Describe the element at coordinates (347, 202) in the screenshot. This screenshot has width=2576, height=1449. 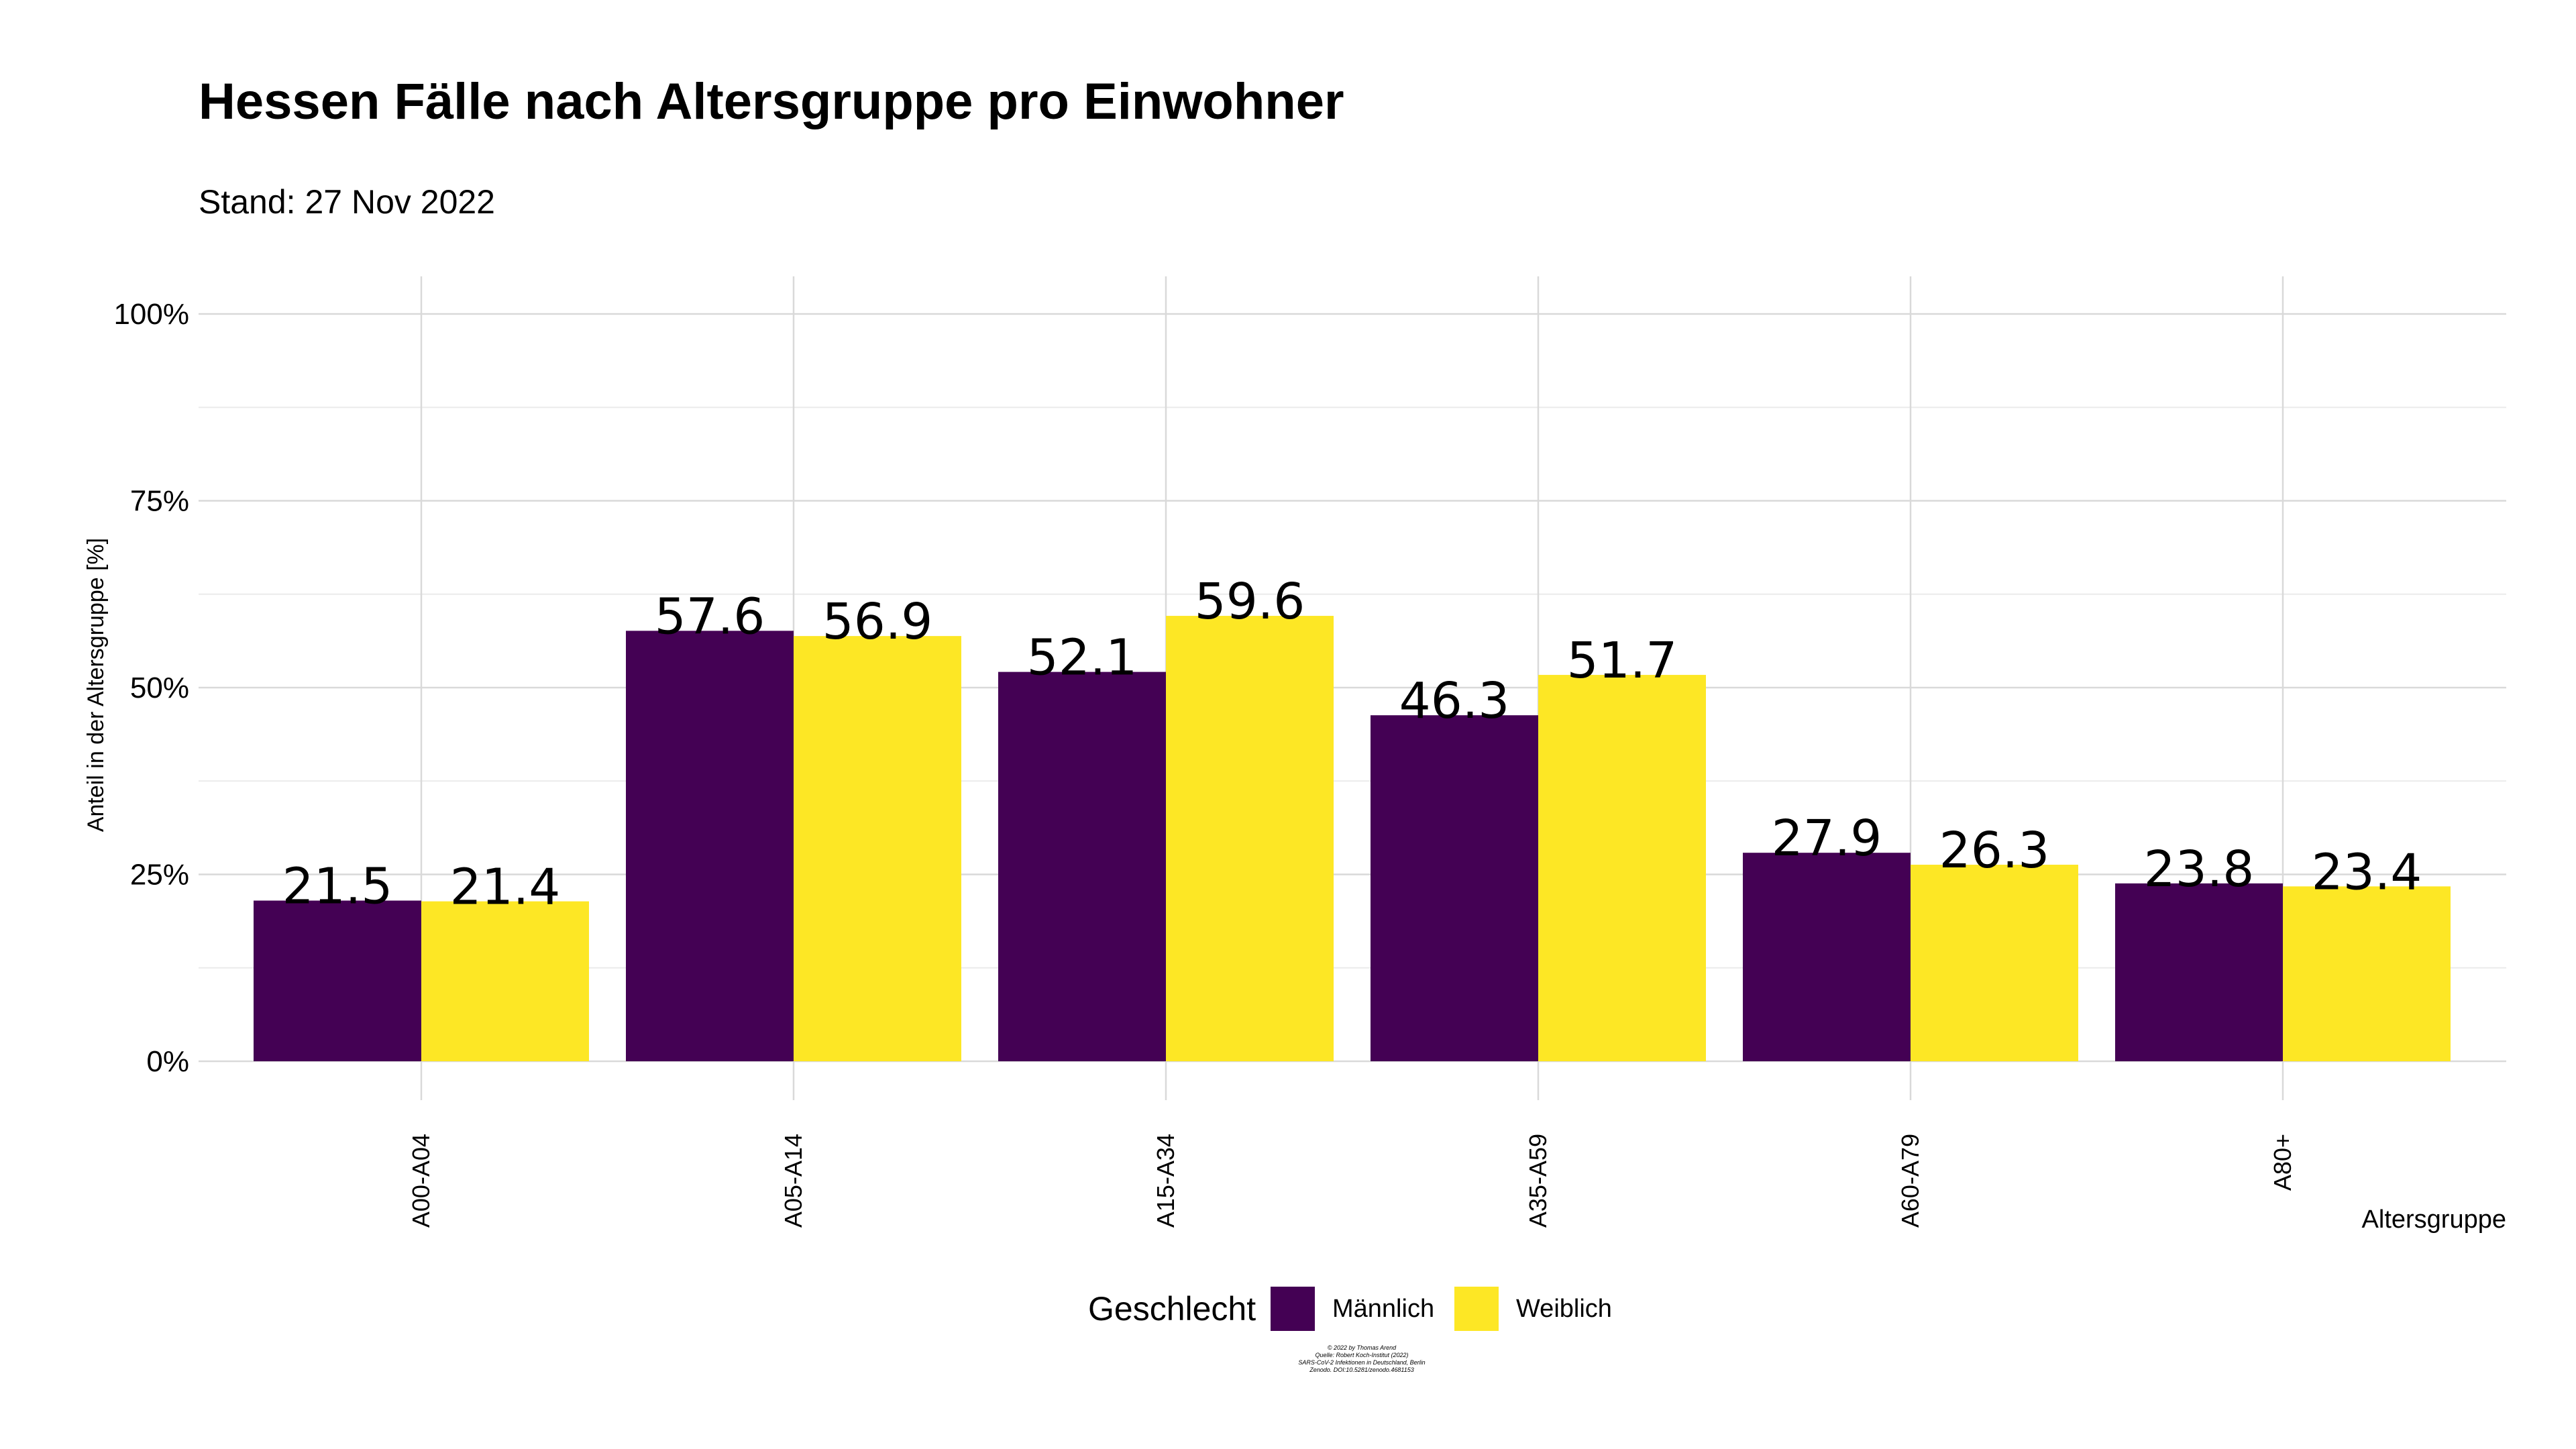
I see `chart-subtitle: Stand: 27 Nov 2022` at that location.